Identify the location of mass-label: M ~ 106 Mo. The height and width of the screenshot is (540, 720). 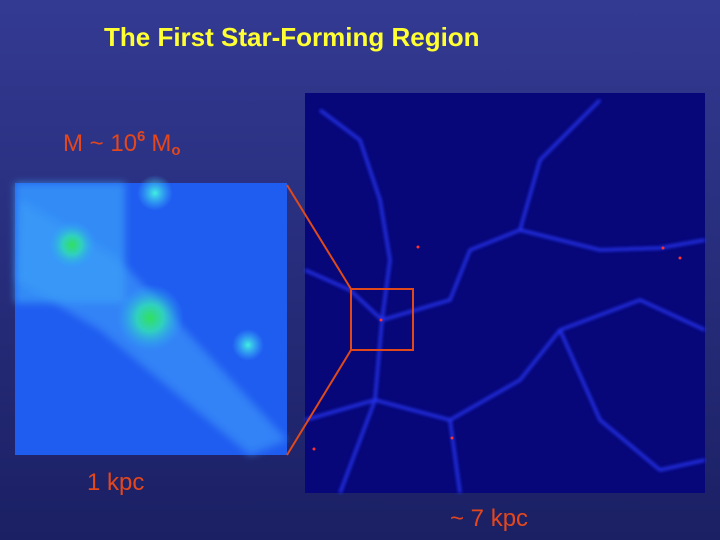
(122, 143).